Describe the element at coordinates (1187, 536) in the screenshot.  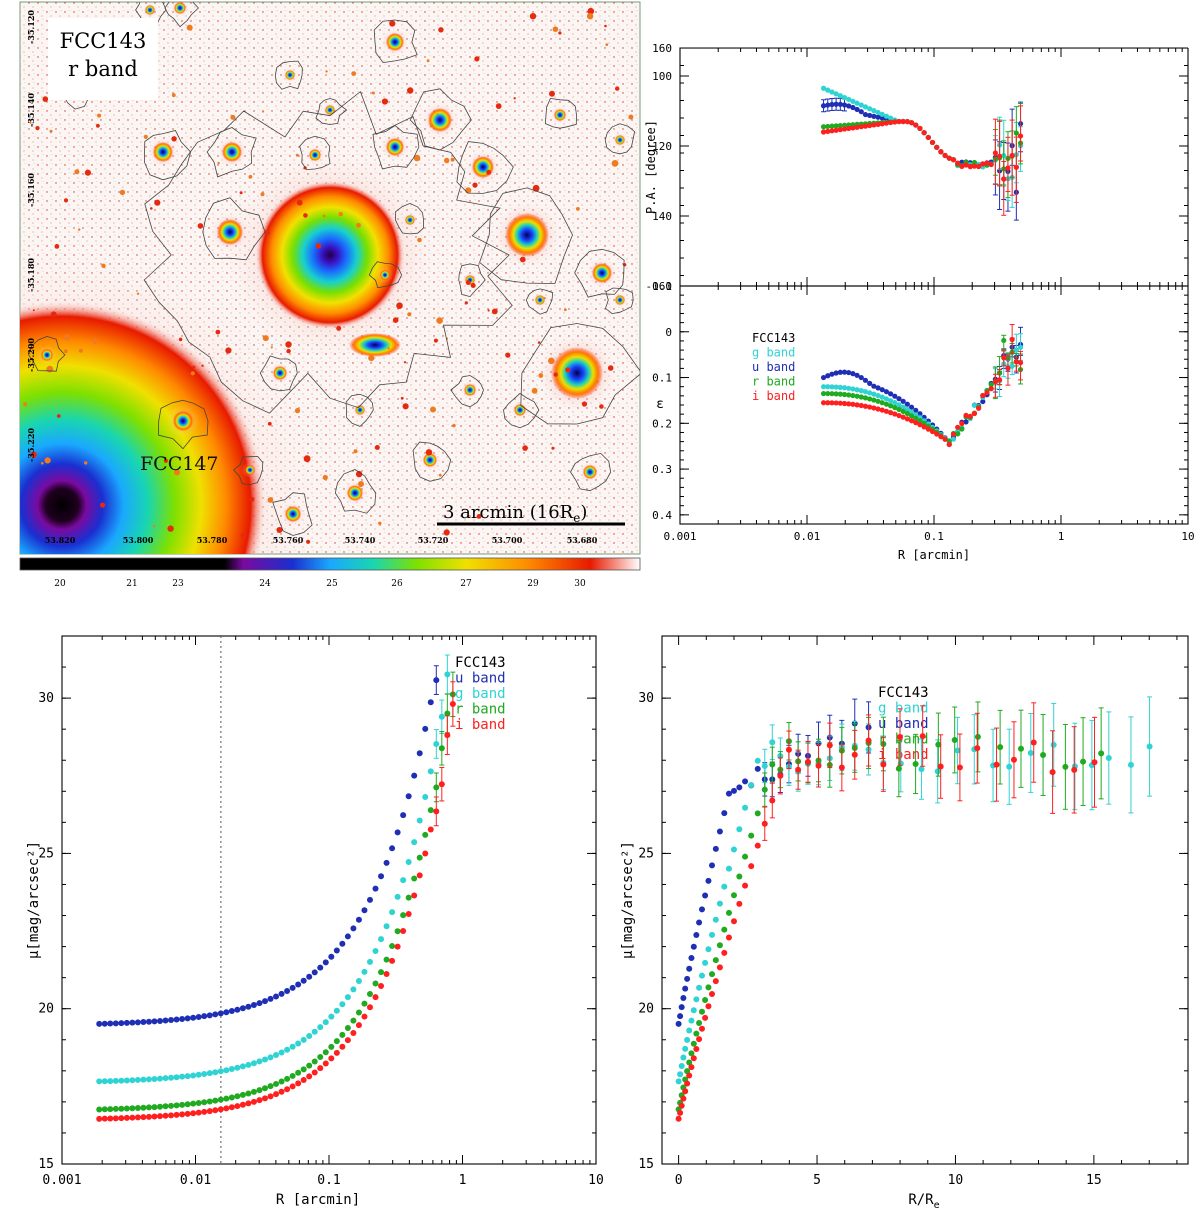
I see `x-tick-label: 10` at that location.